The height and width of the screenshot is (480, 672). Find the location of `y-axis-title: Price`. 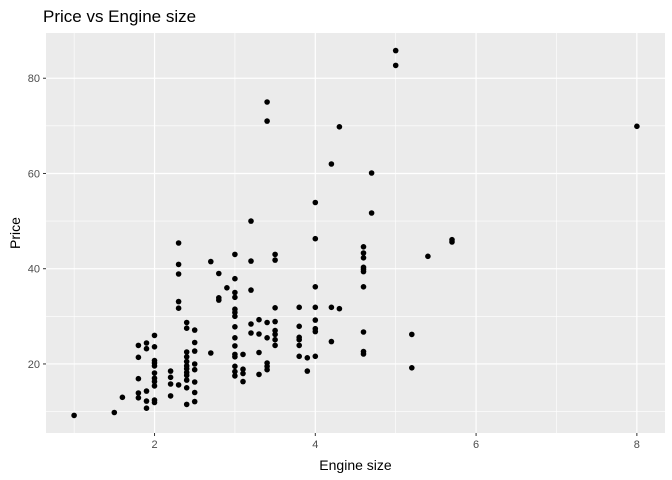

y-axis-title: Price is located at coordinates (15, 233).